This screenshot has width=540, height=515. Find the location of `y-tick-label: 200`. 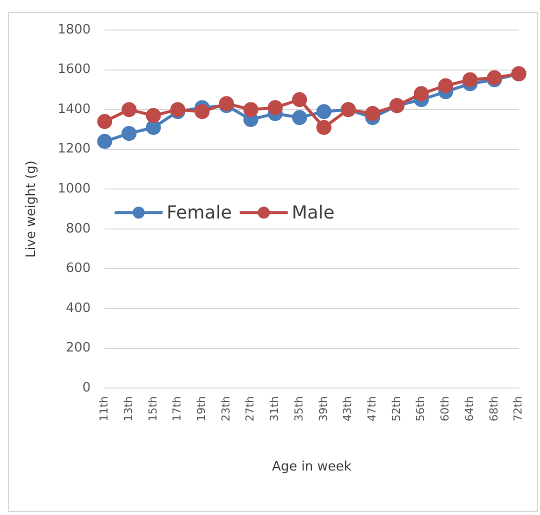

y-tick-label: 200 is located at coordinates (78, 348).